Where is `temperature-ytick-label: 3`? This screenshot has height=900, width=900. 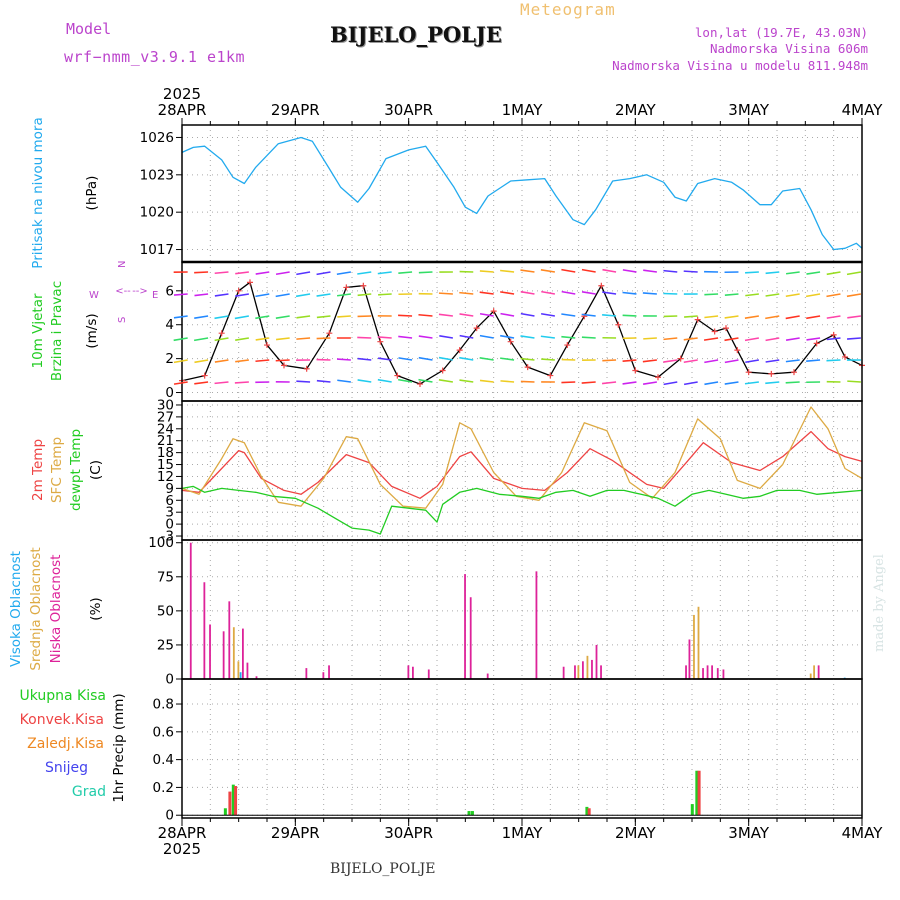 temperature-ytick-label: 3 is located at coordinates (169, 513).